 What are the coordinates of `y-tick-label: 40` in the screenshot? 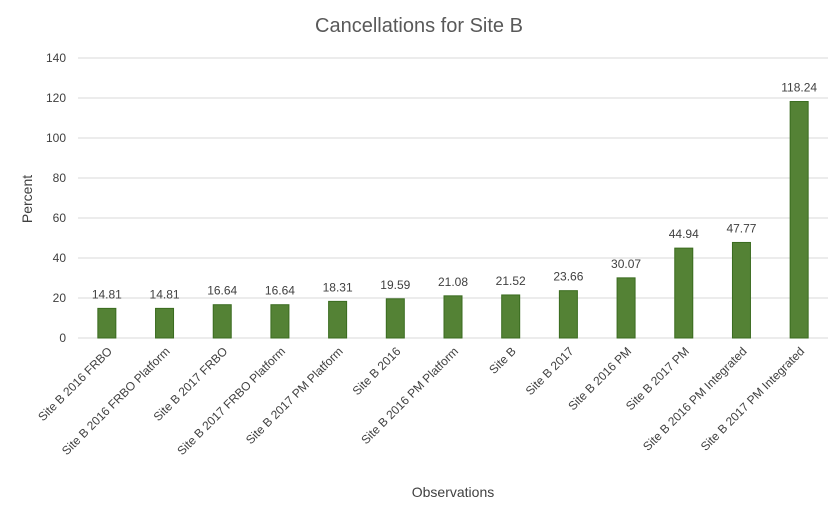 It's located at (60, 258).